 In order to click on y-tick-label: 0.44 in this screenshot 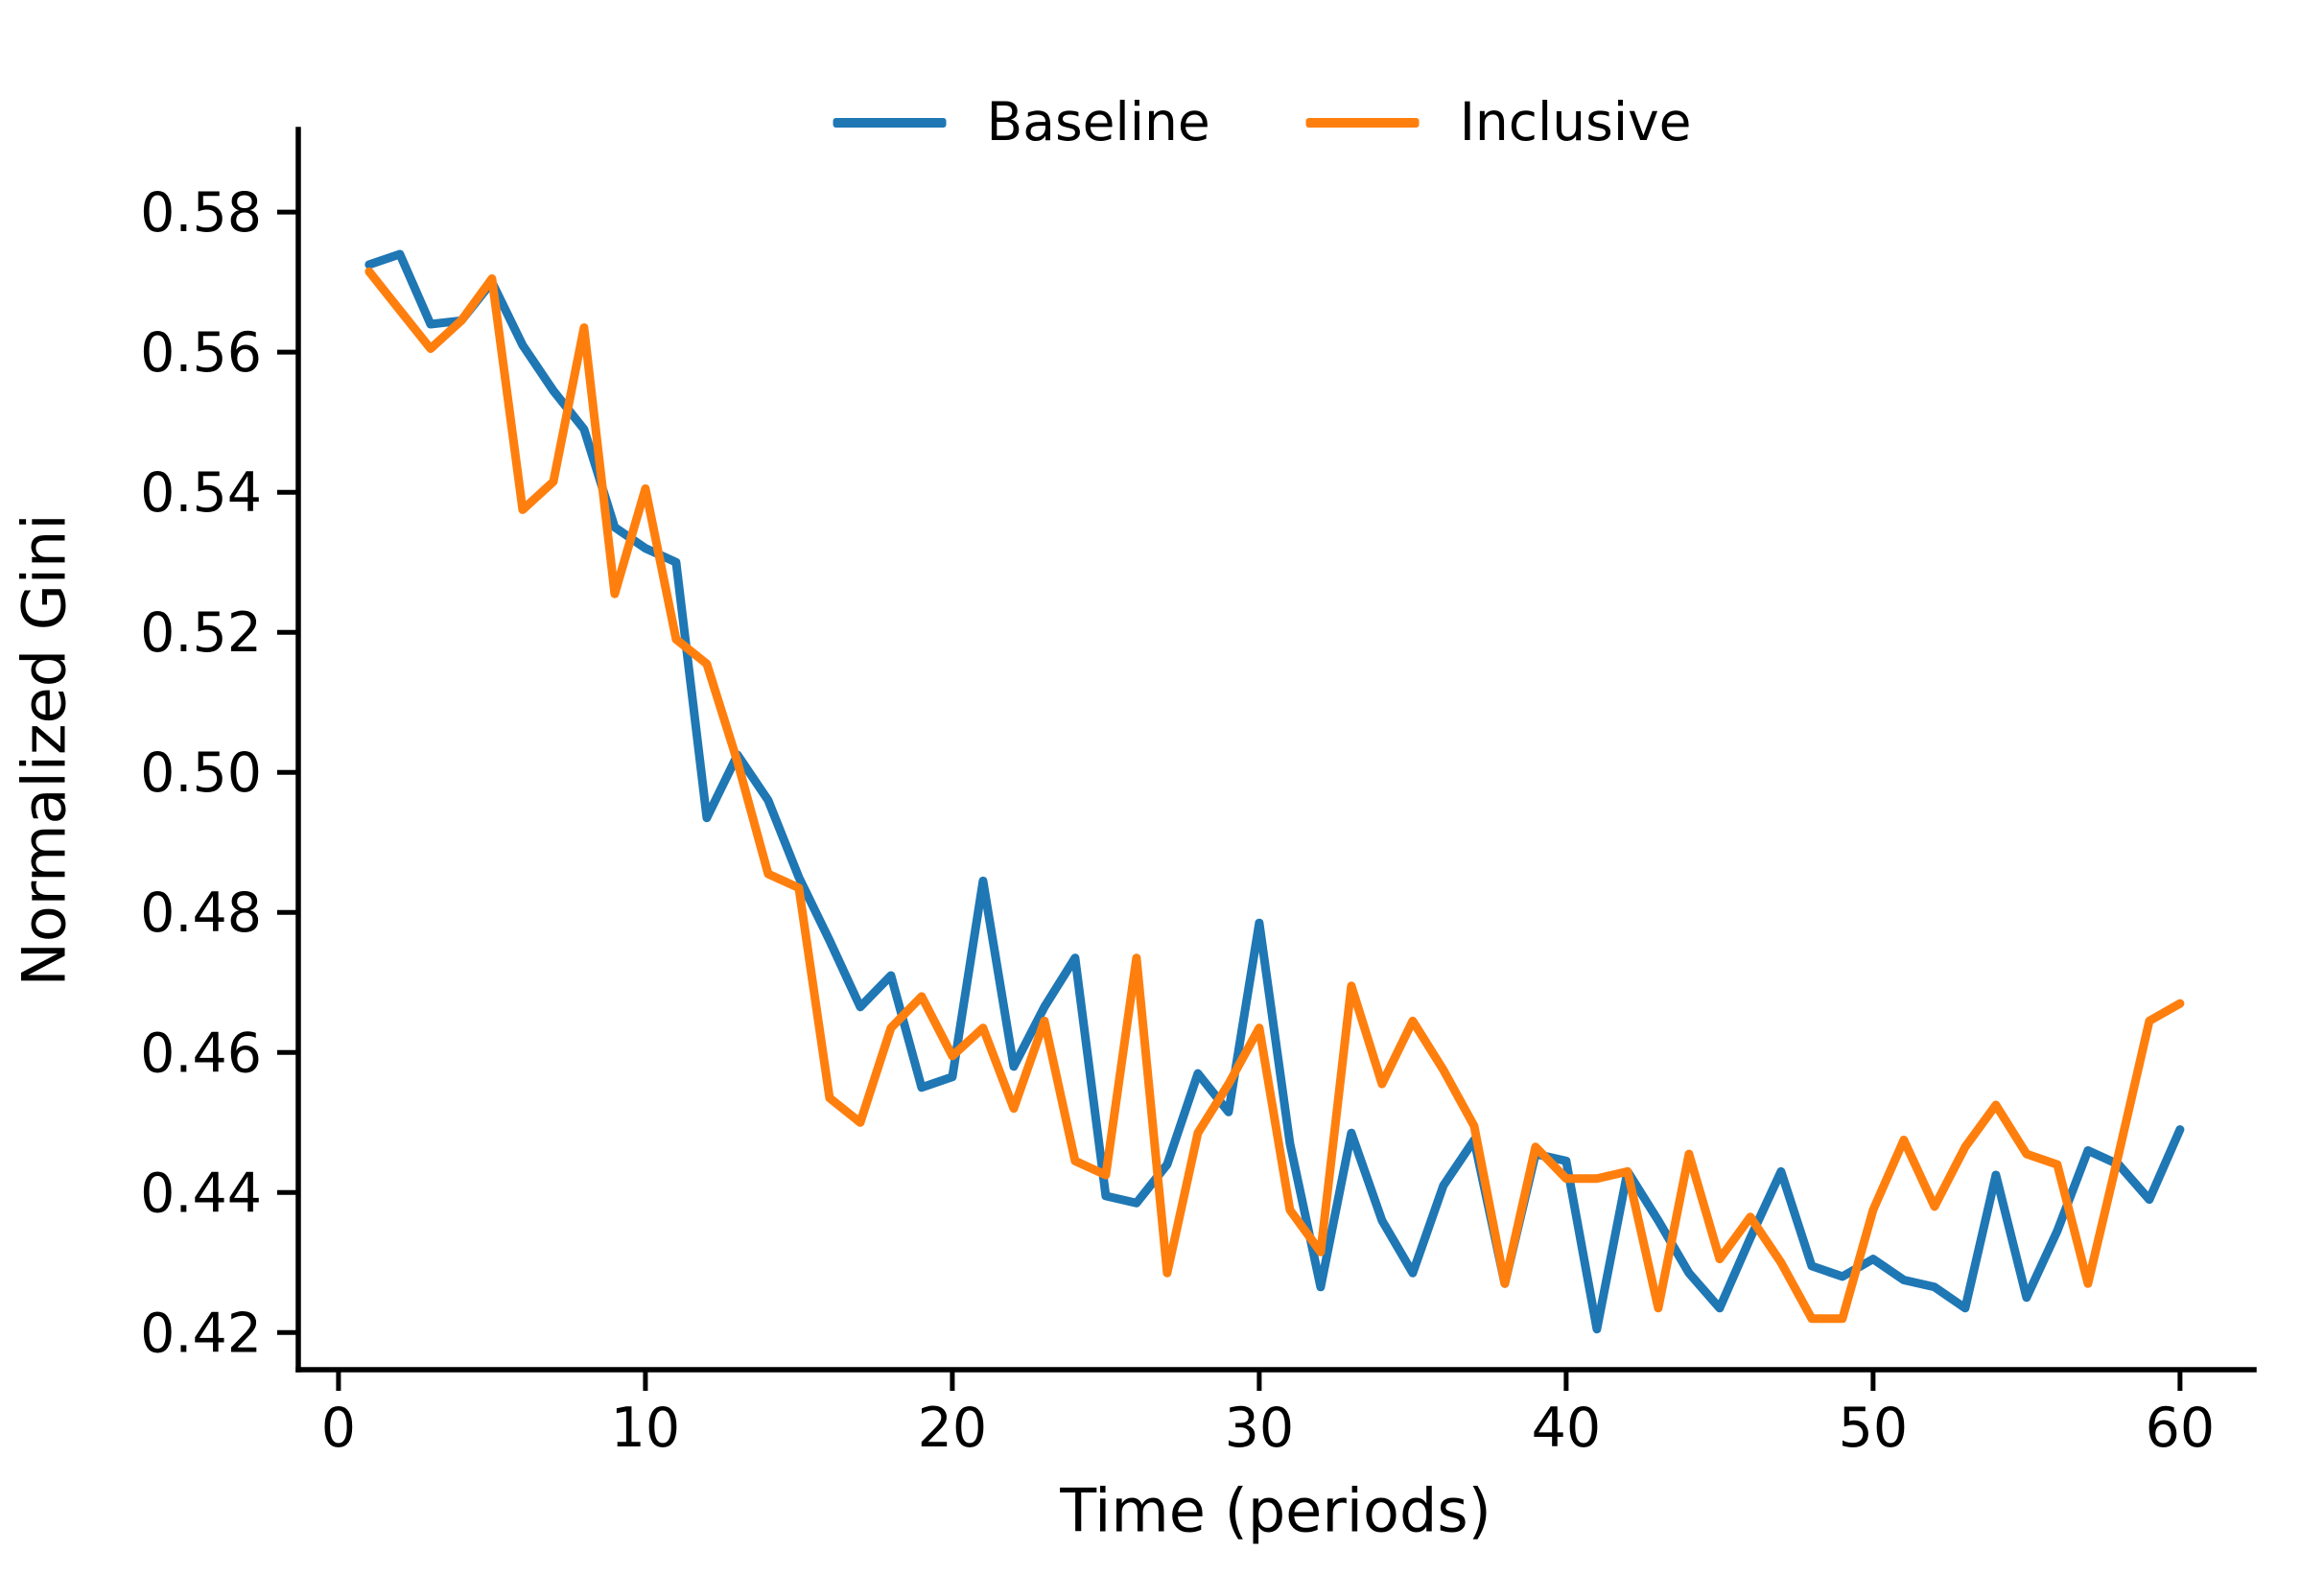, I will do `click(201, 1194)`.